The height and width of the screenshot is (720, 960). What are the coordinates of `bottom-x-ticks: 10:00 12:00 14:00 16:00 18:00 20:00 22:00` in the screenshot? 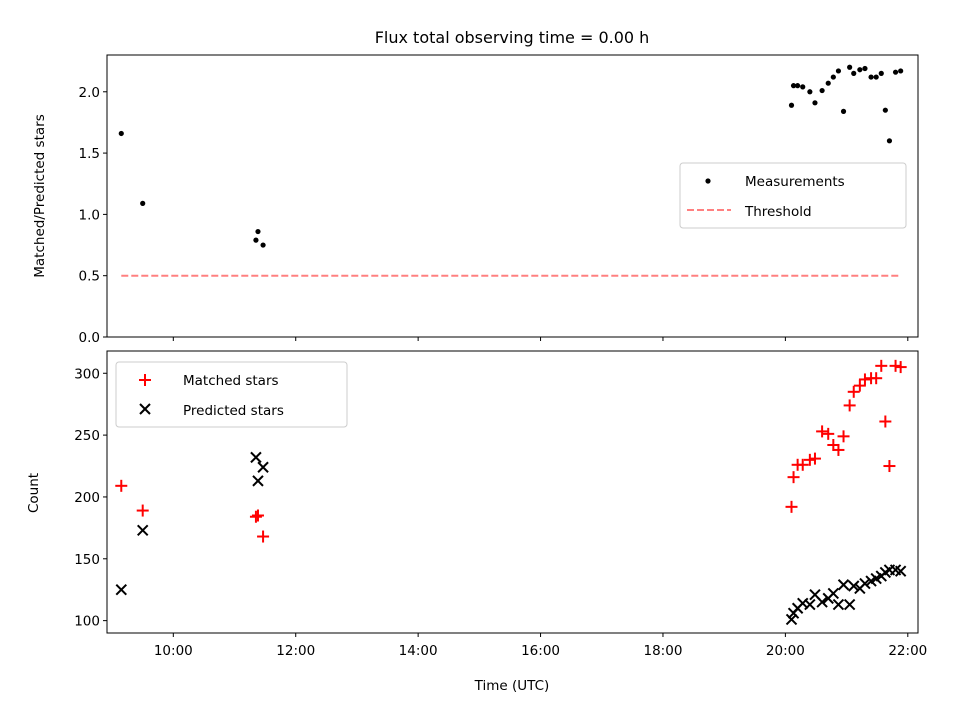 It's located at (540, 646).